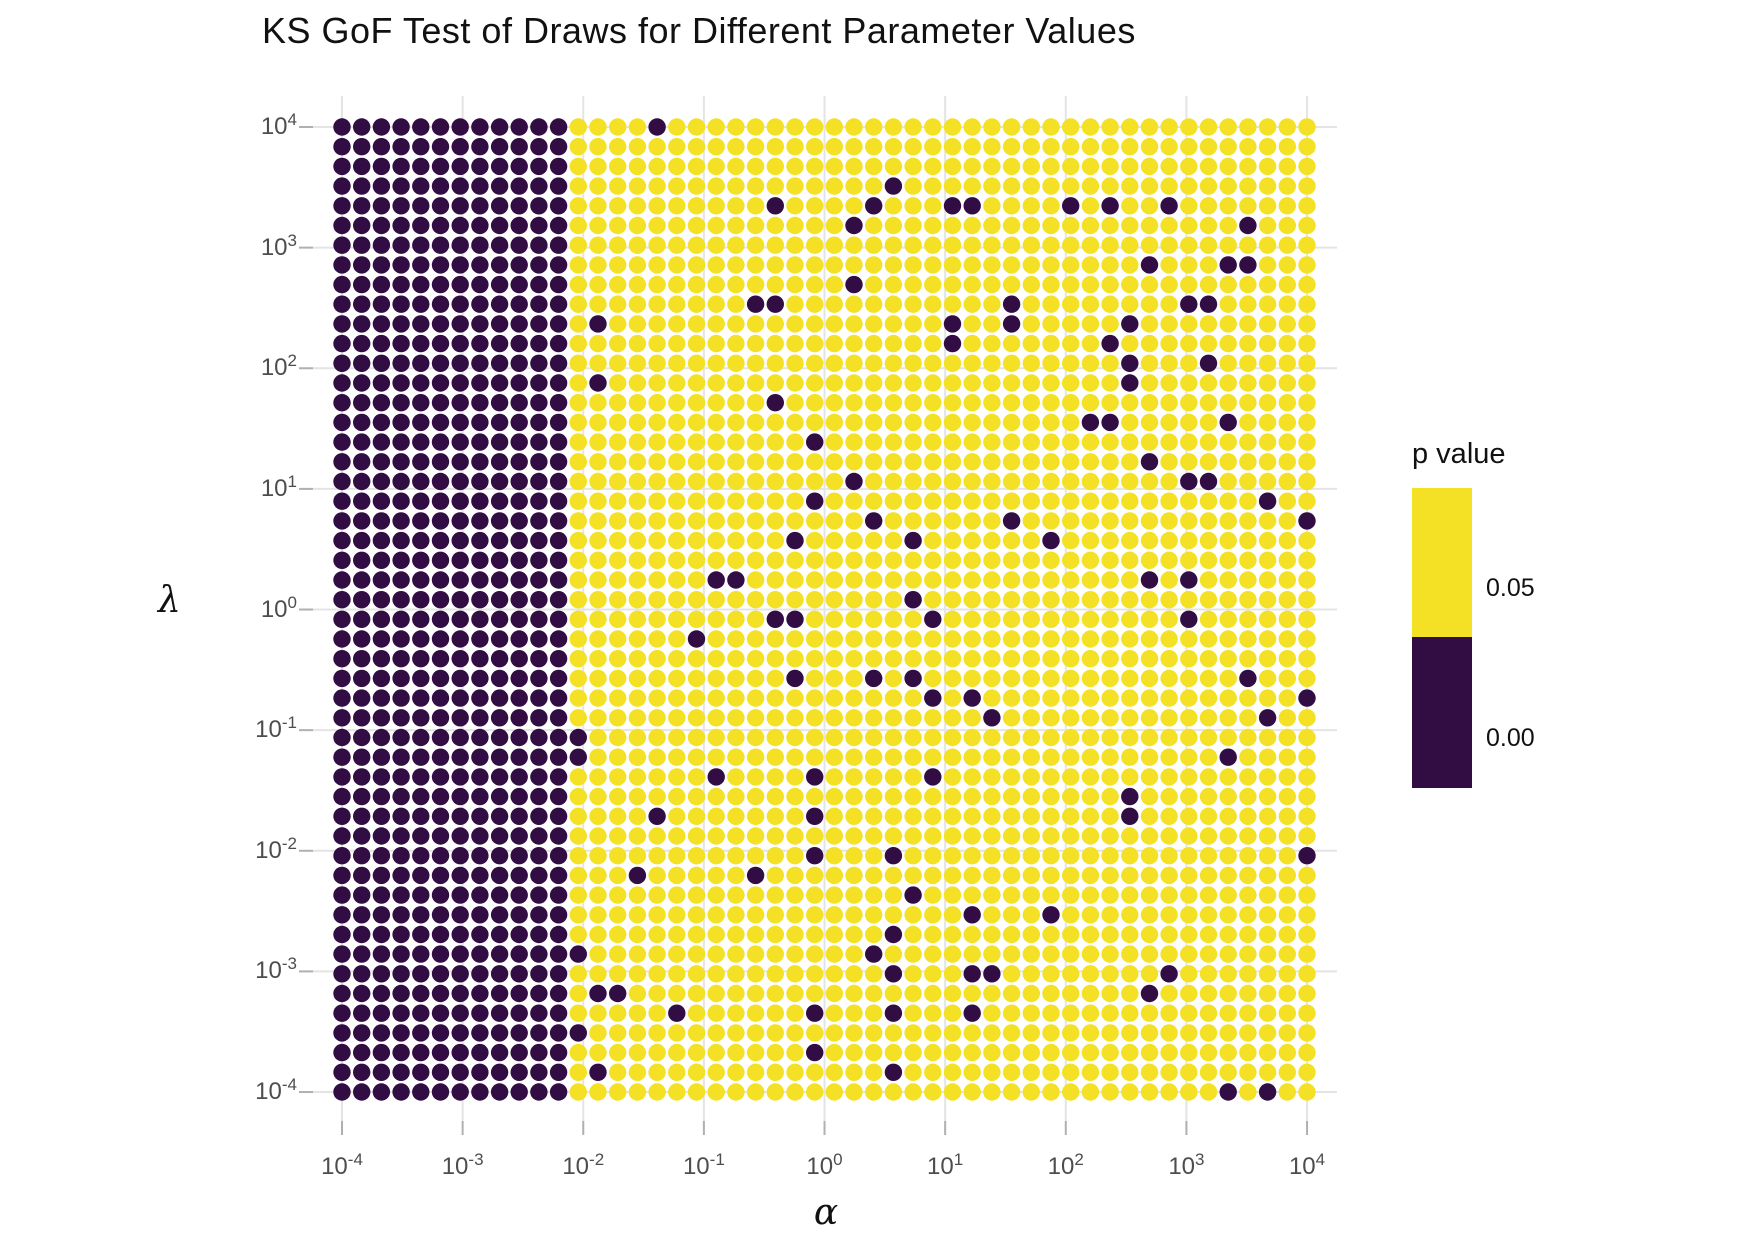 The image size is (1750, 1250). I want to click on x-axis-title: α, so click(826, 1212).